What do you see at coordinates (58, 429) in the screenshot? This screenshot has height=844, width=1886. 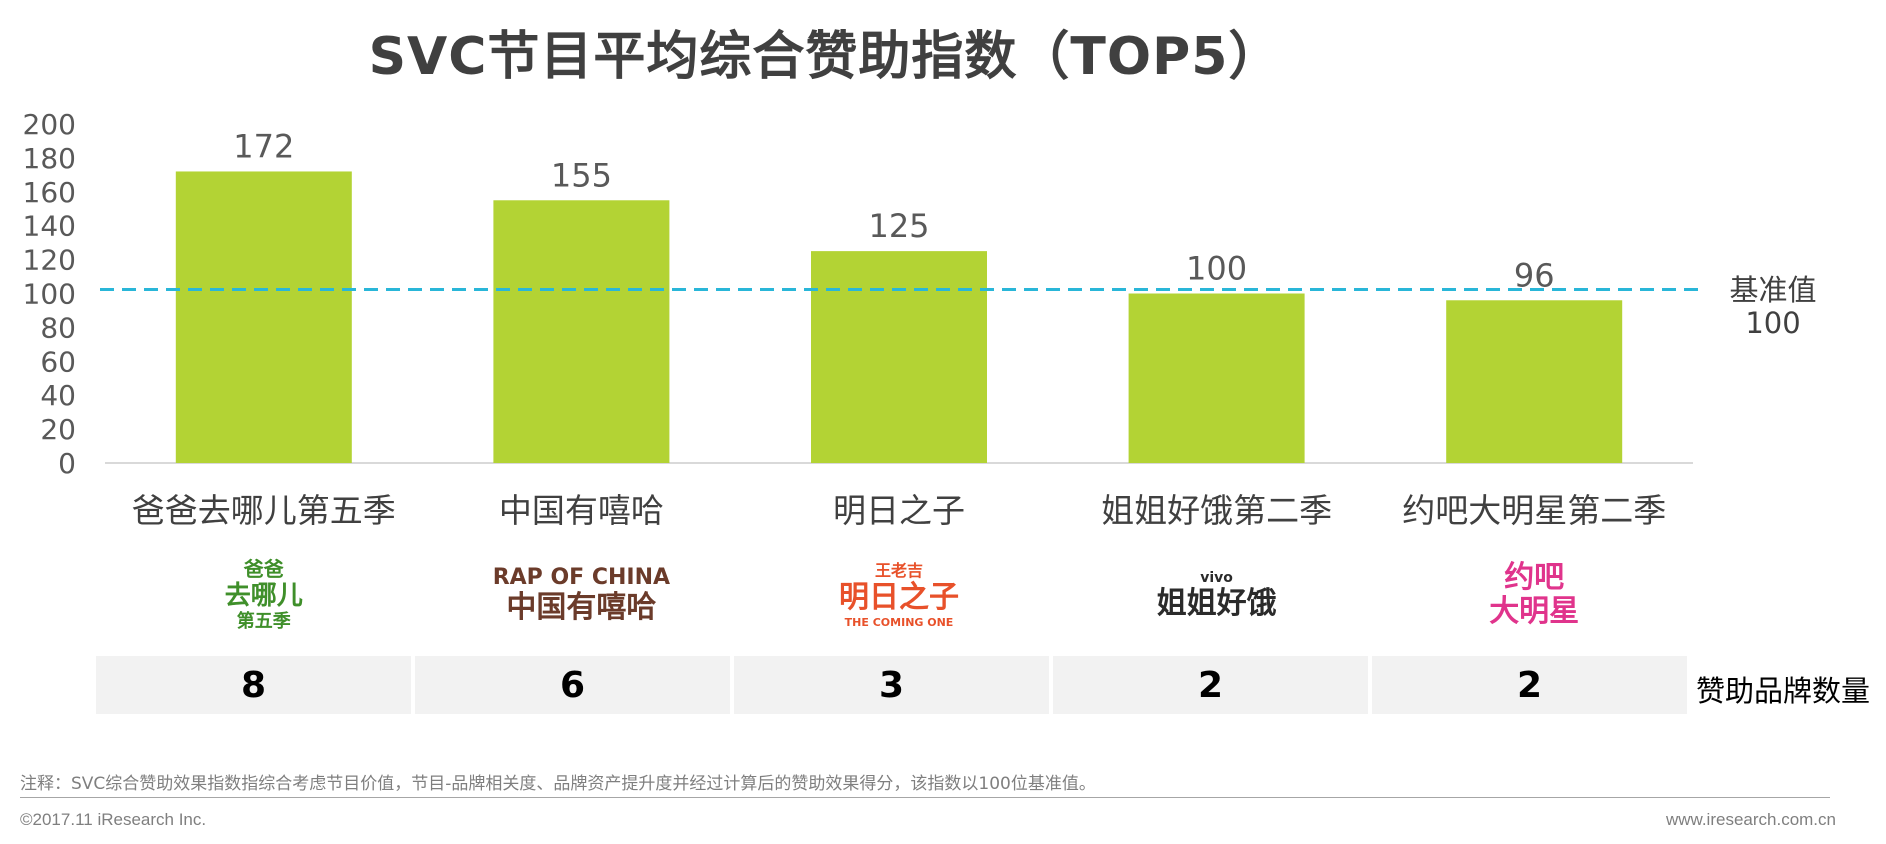 I see `y-tick-label: 20` at bounding box center [58, 429].